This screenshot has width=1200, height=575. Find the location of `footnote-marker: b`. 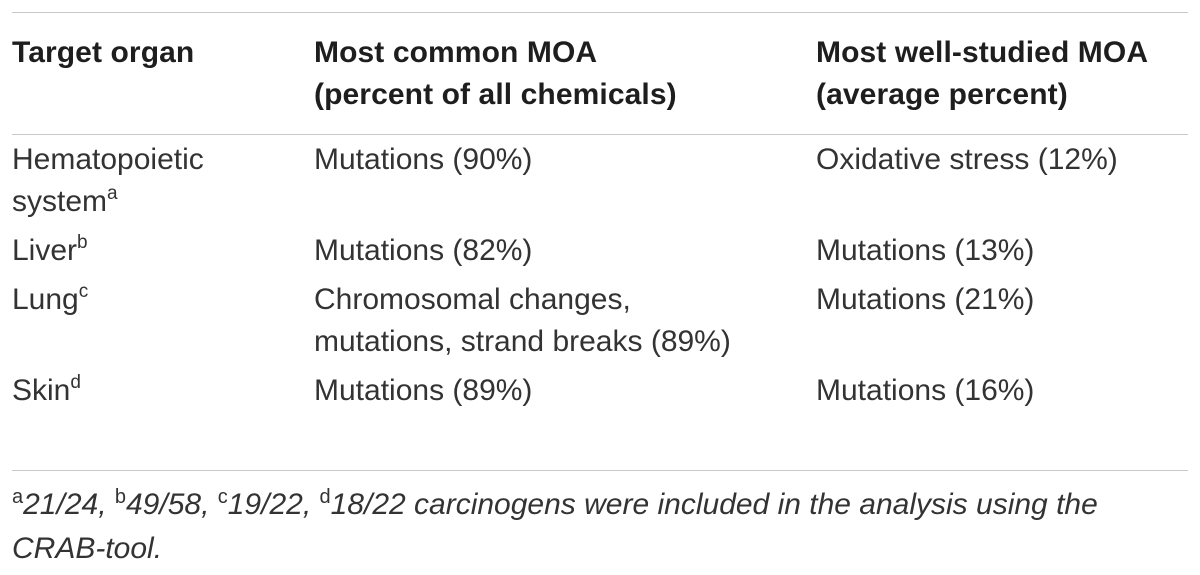

footnote-marker: b is located at coordinates (82, 242).